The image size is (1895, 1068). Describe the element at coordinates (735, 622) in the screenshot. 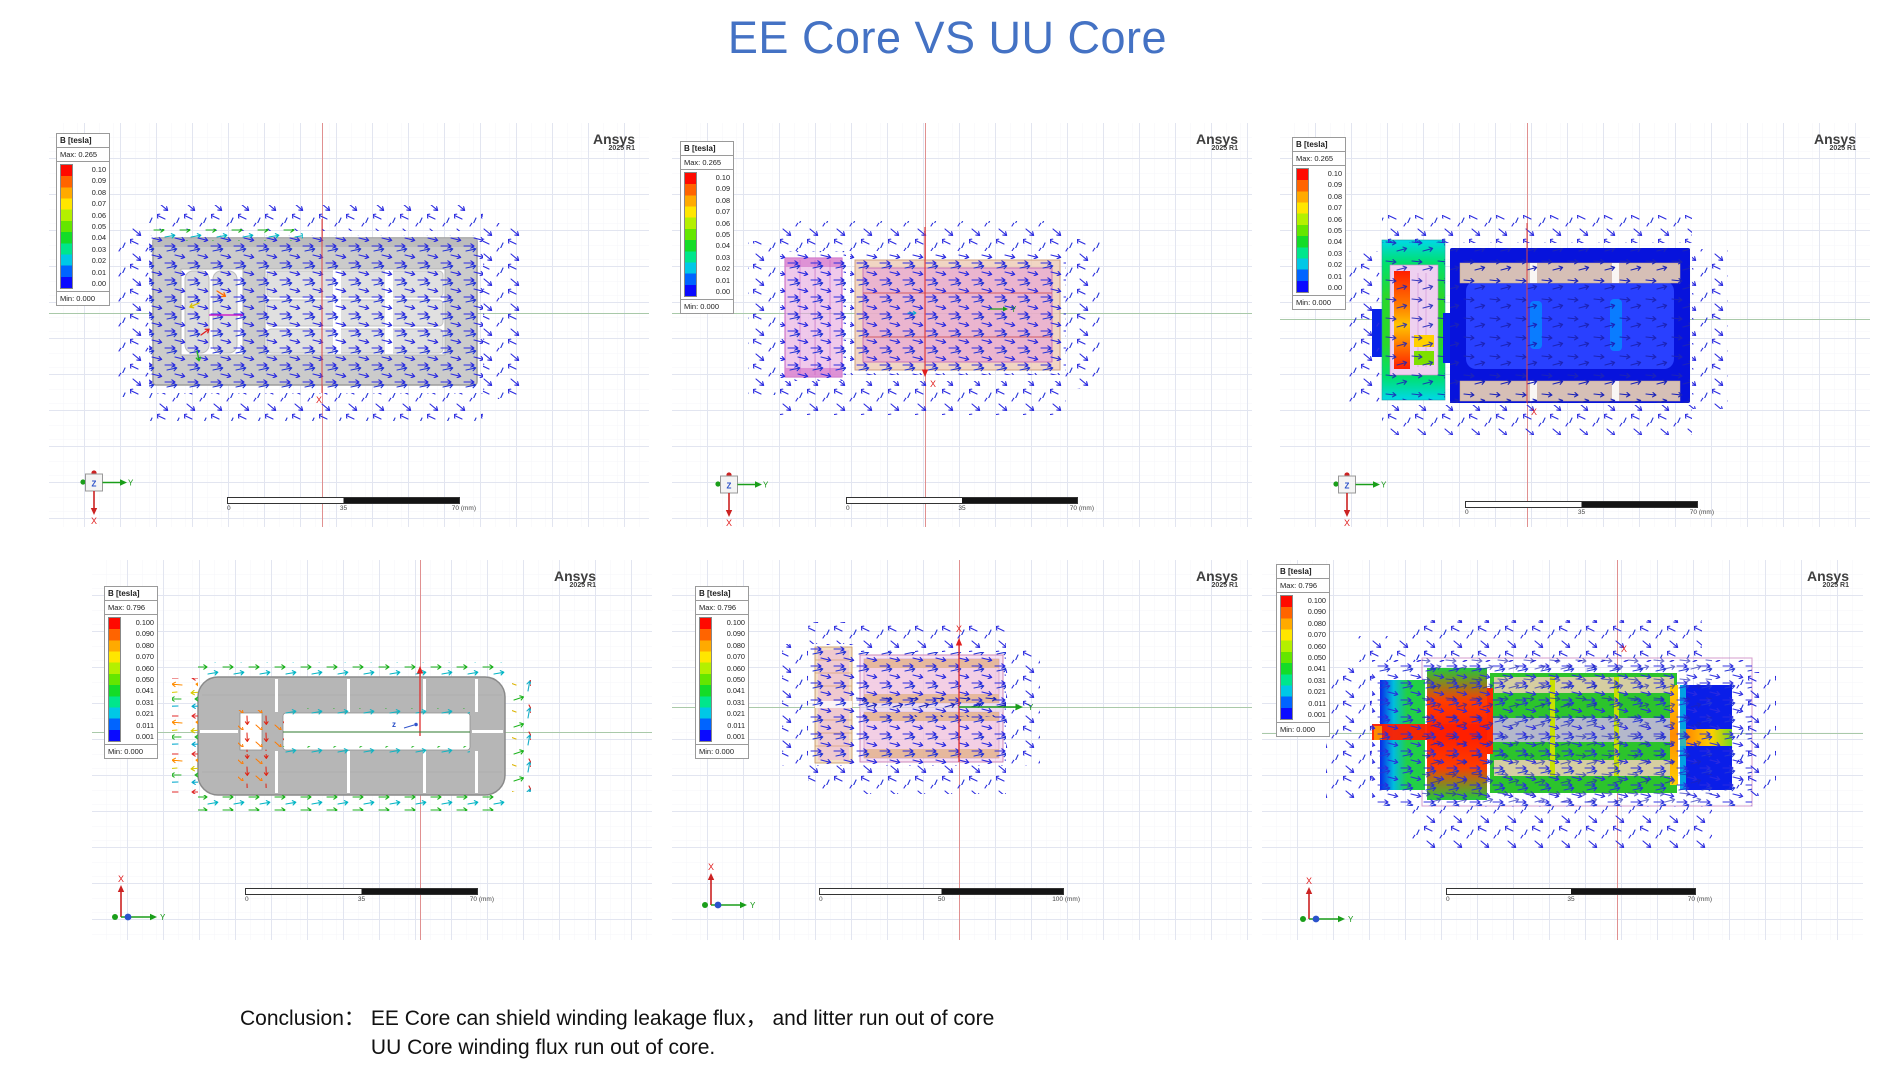

I see `legend-tick: 0.100` at that location.